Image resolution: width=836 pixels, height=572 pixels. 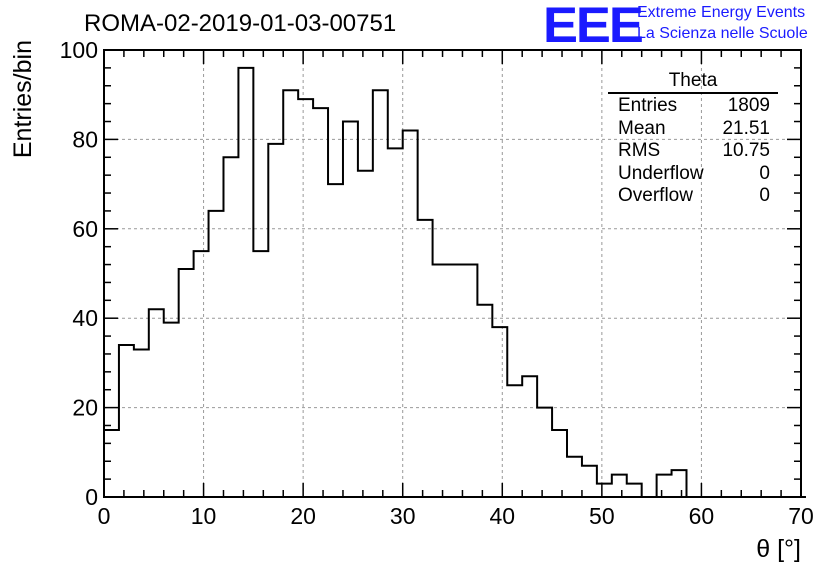 What do you see at coordinates (85, 318) in the screenshot?
I see `y-tick-label: 40` at bounding box center [85, 318].